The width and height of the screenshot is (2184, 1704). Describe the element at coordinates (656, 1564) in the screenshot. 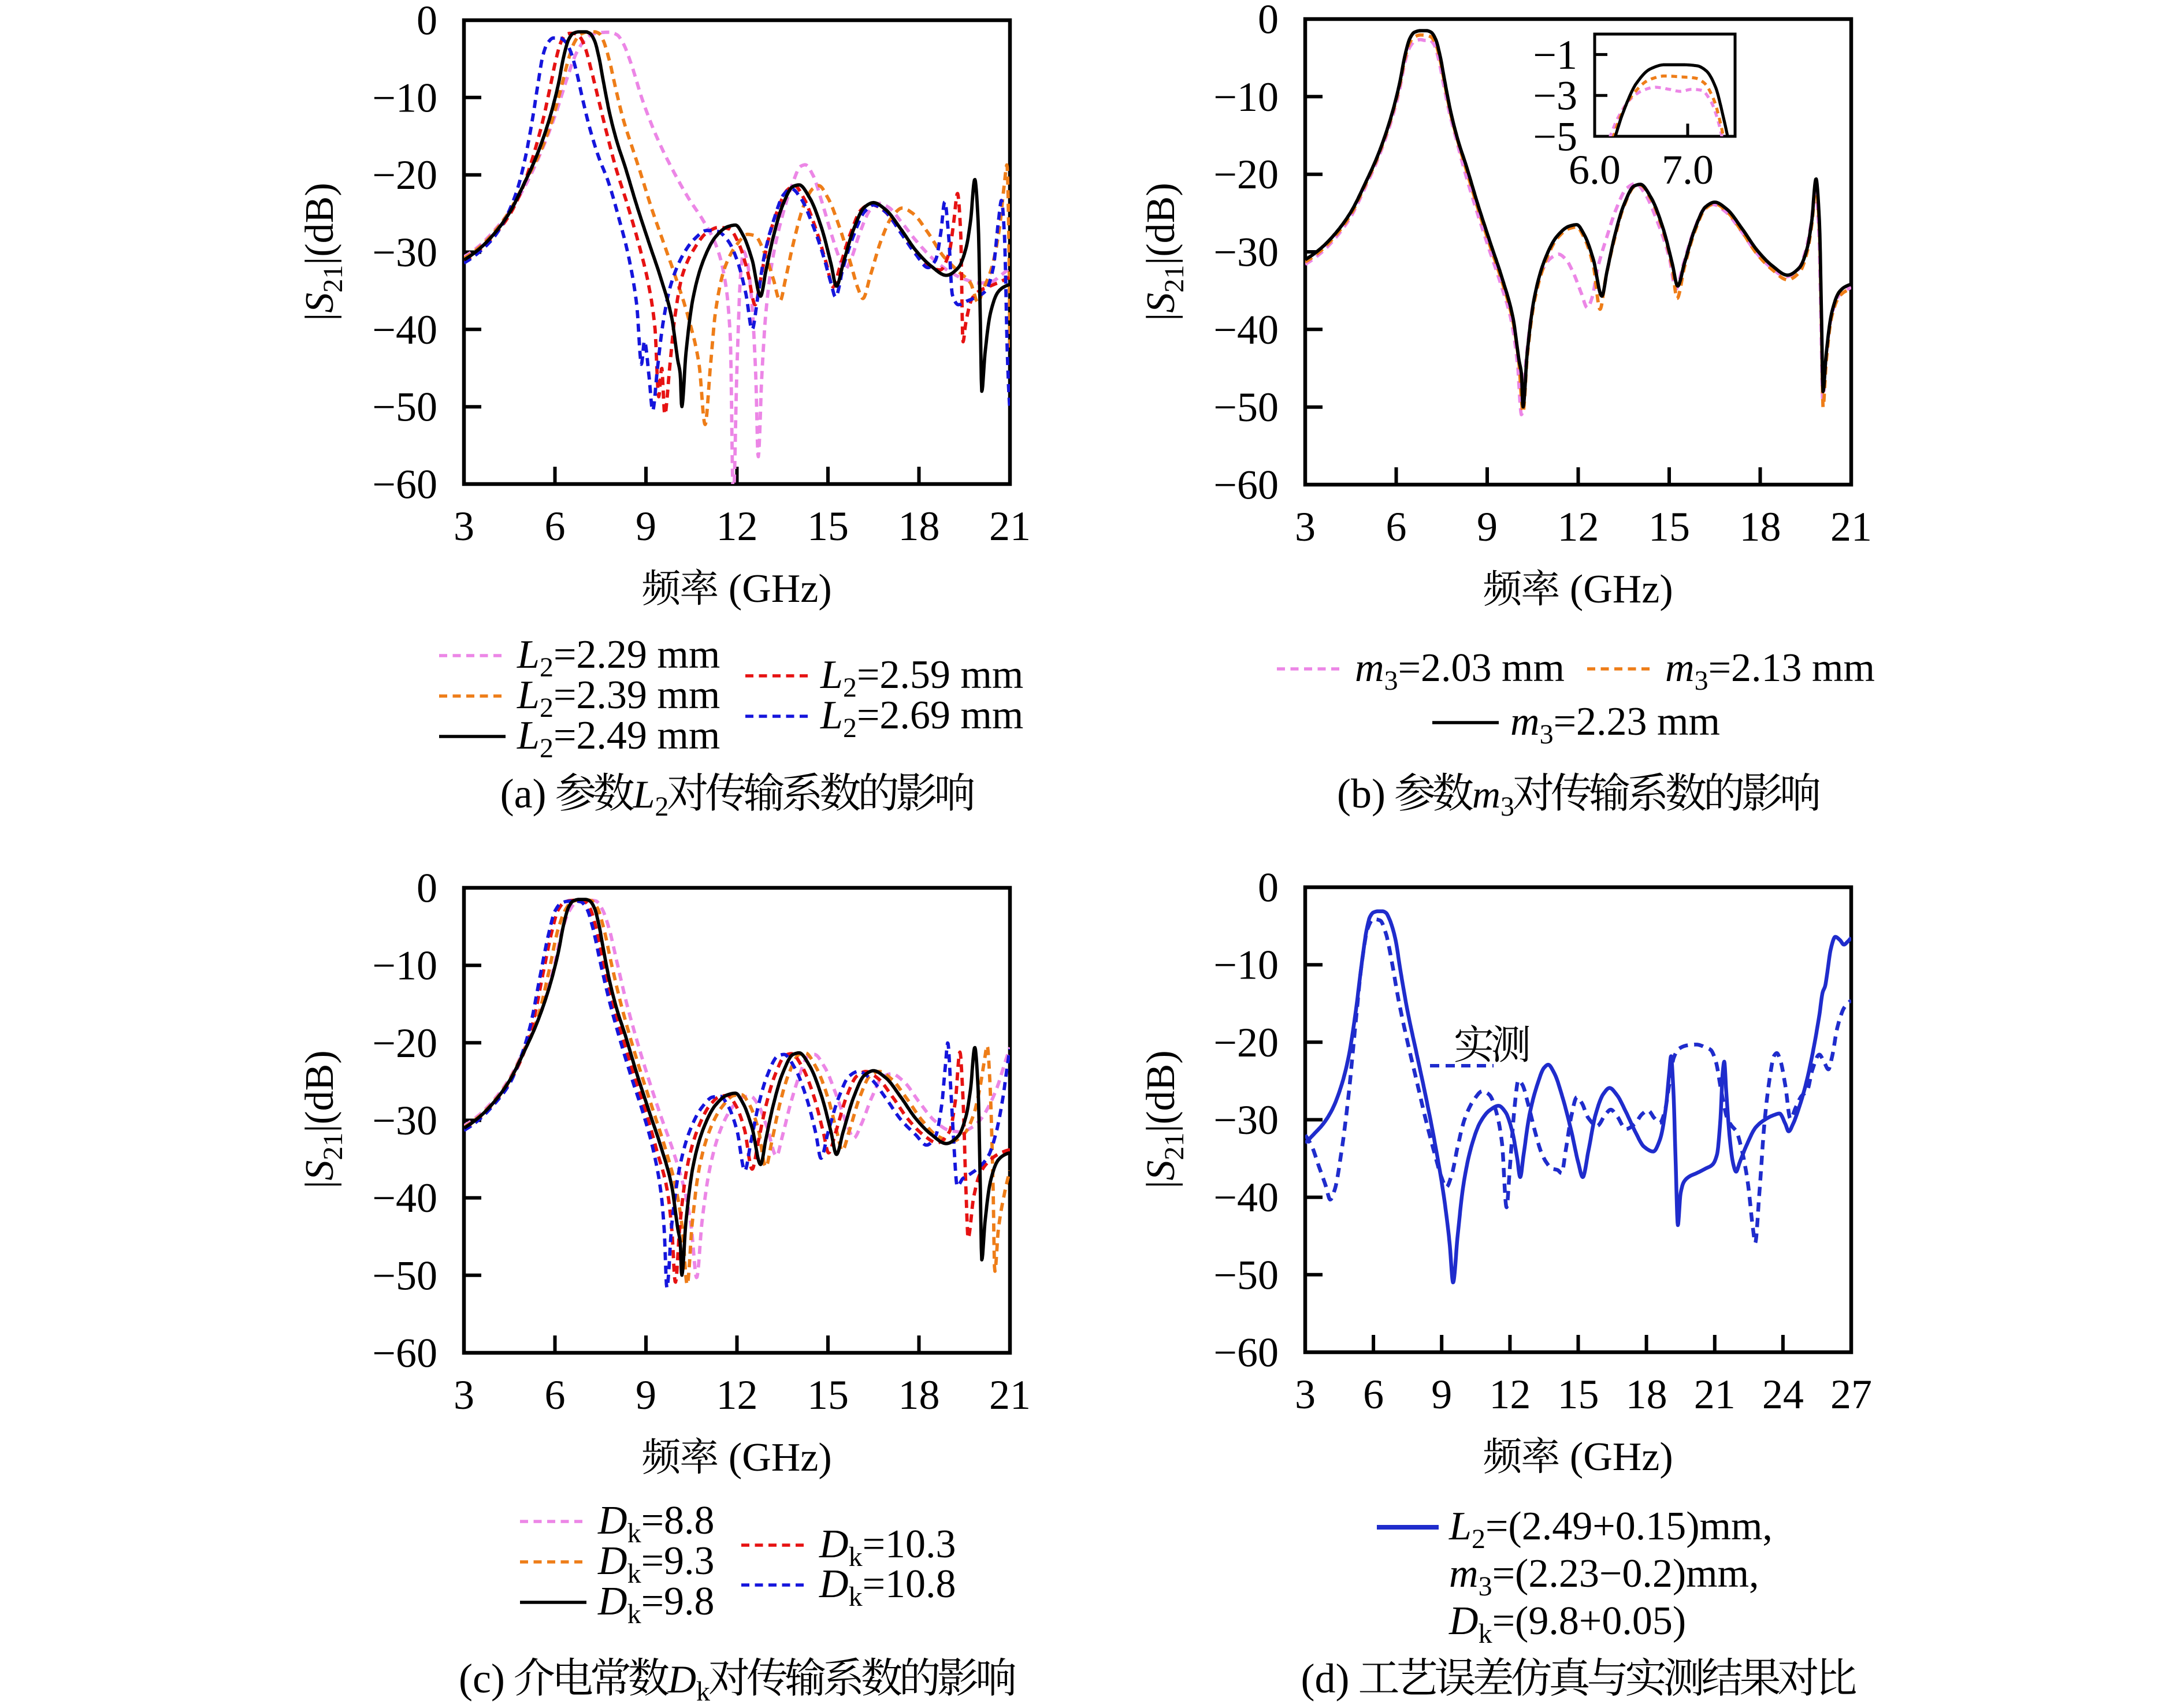

I see `svg-text: Dk=9.3` at that location.